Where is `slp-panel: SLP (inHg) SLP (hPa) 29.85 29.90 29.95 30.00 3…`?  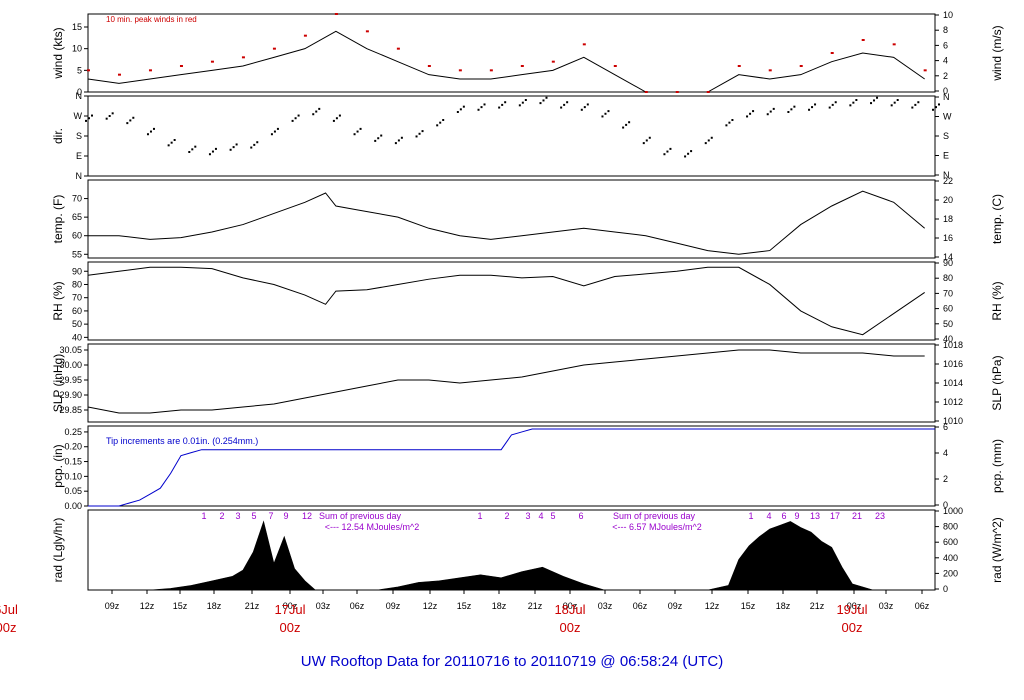
slp-panel: SLP (inHg) SLP (hPa) 29.85 29.90 29.95 30.00 3… is located at coordinates (527, 383).